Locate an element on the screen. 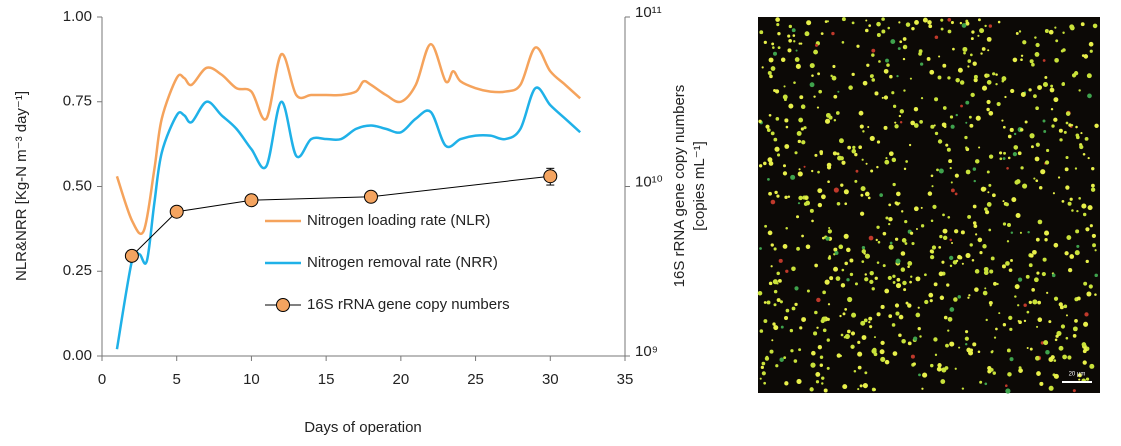 This screenshot has width=1121, height=446. legend-label: 16S rRNA gene copy numbers is located at coordinates (408, 304).